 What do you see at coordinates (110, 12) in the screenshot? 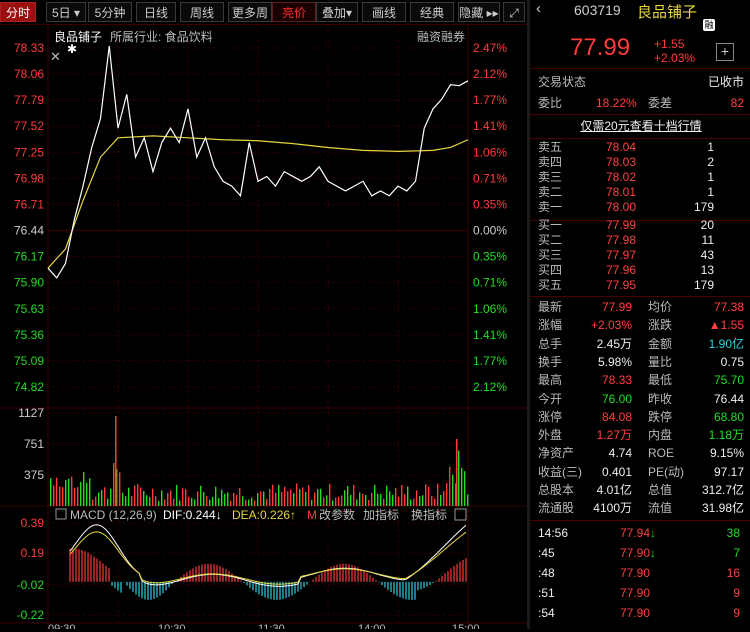
I see `tab-5min: 5分钟` at bounding box center [110, 12].